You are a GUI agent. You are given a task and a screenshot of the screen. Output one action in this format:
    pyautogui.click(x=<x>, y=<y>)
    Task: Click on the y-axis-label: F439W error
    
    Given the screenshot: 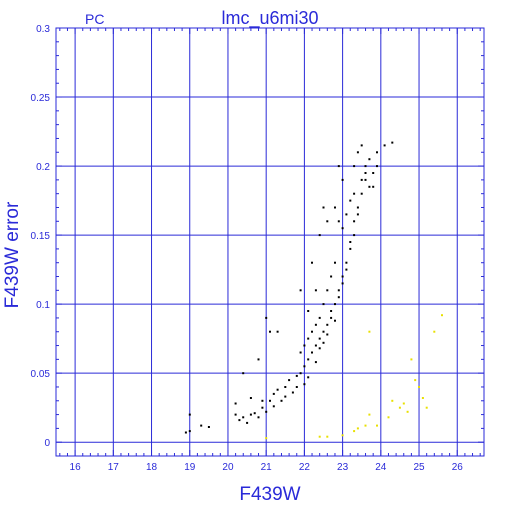 What is the action you would take?
    pyautogui.click(x=12, y=254)
    